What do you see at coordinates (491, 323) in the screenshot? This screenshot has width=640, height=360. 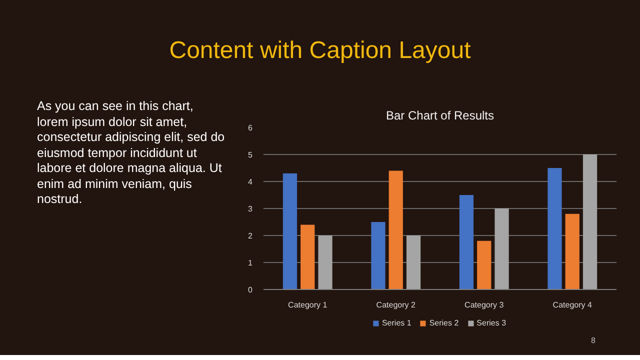 I see `legend-label: Series 3` at bounding box center [491, 323].